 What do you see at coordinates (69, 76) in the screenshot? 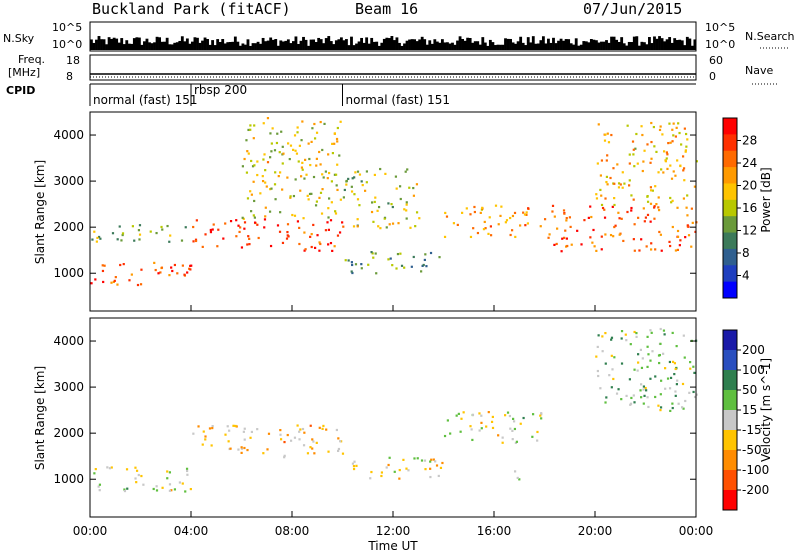
I see `freq-tick-bottom: 8` at bounding box center [69, 76].